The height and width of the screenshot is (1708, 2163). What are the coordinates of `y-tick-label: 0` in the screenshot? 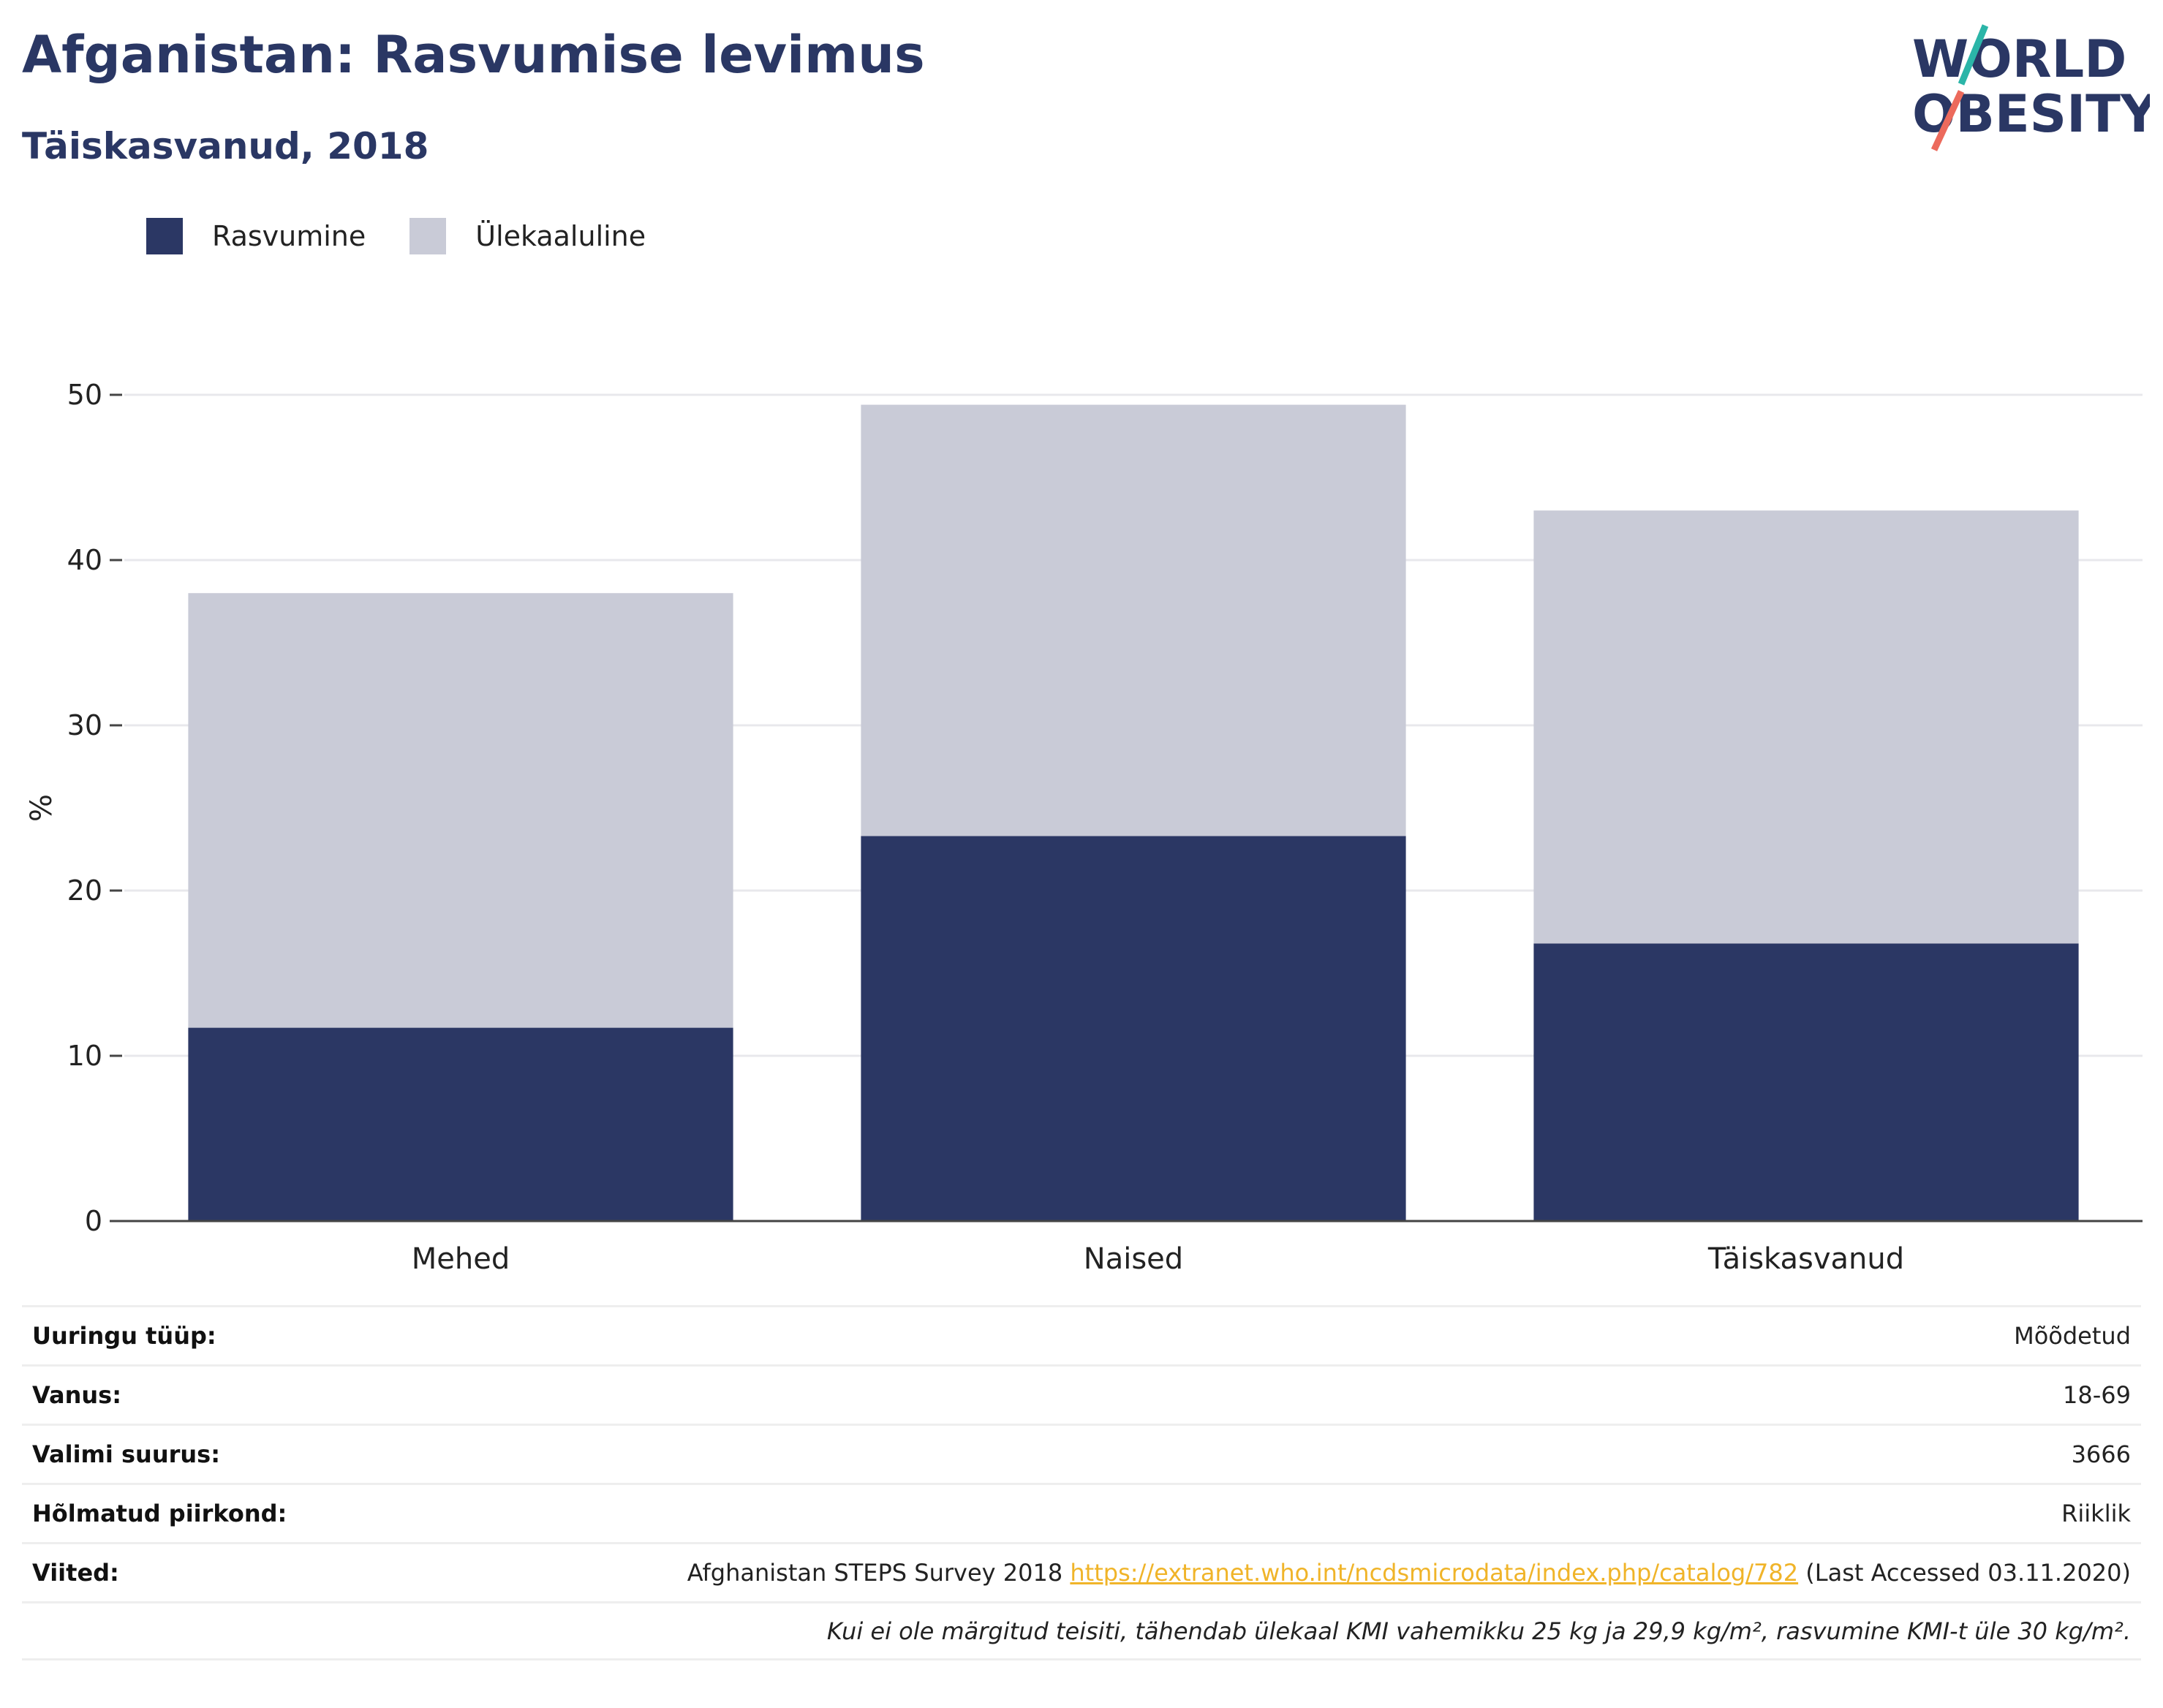 It's located at (94, 1221).